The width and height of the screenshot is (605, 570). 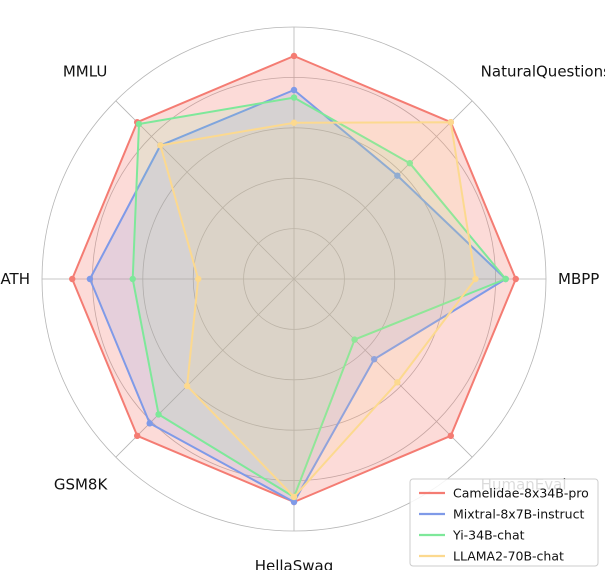 I want to click on axis-label-math: MATH, so click(x=15, y=279).